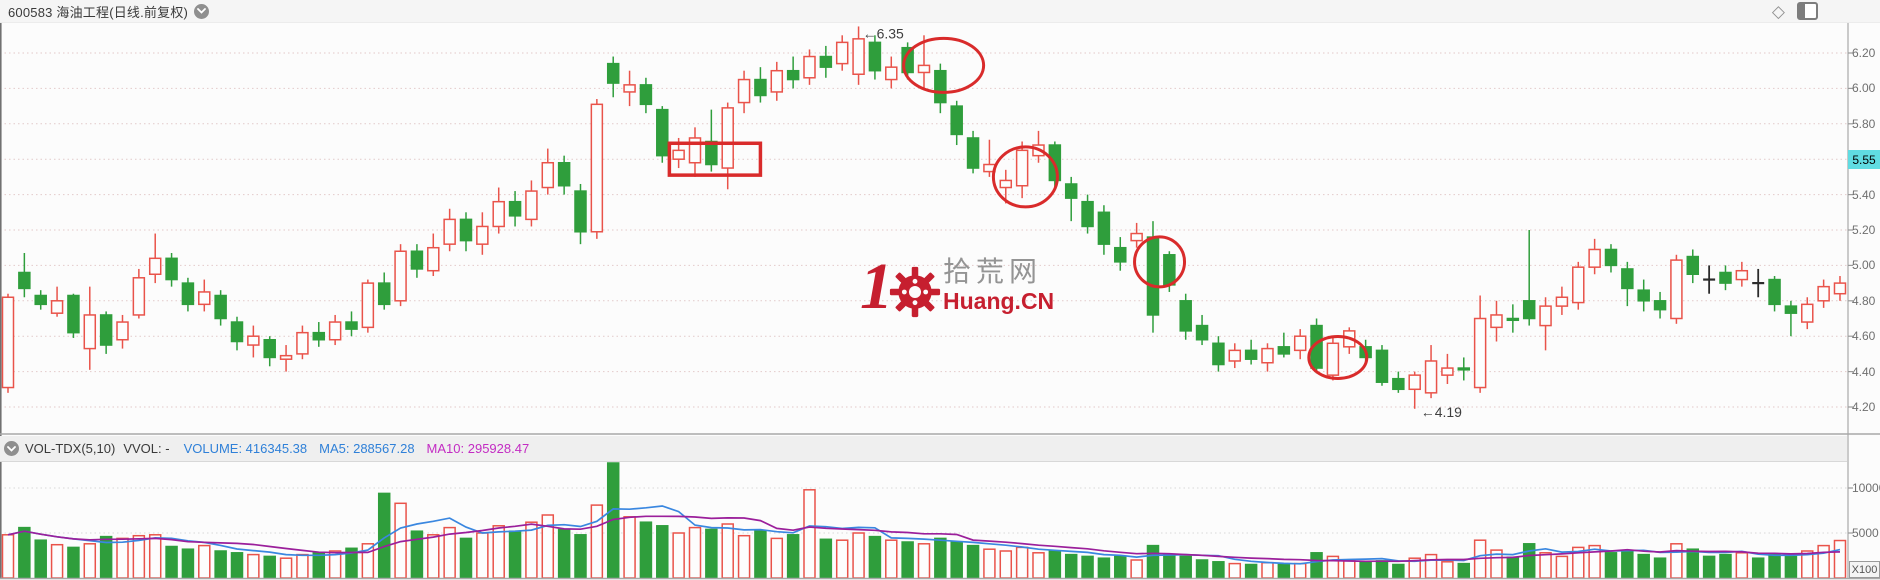 The width and height of the screenshot is (1880, 580). What do you see at coordinates (1795, 11) in the screenshot?
I see `titlebar-controls: ◇` at bounding box center [1795, 11].